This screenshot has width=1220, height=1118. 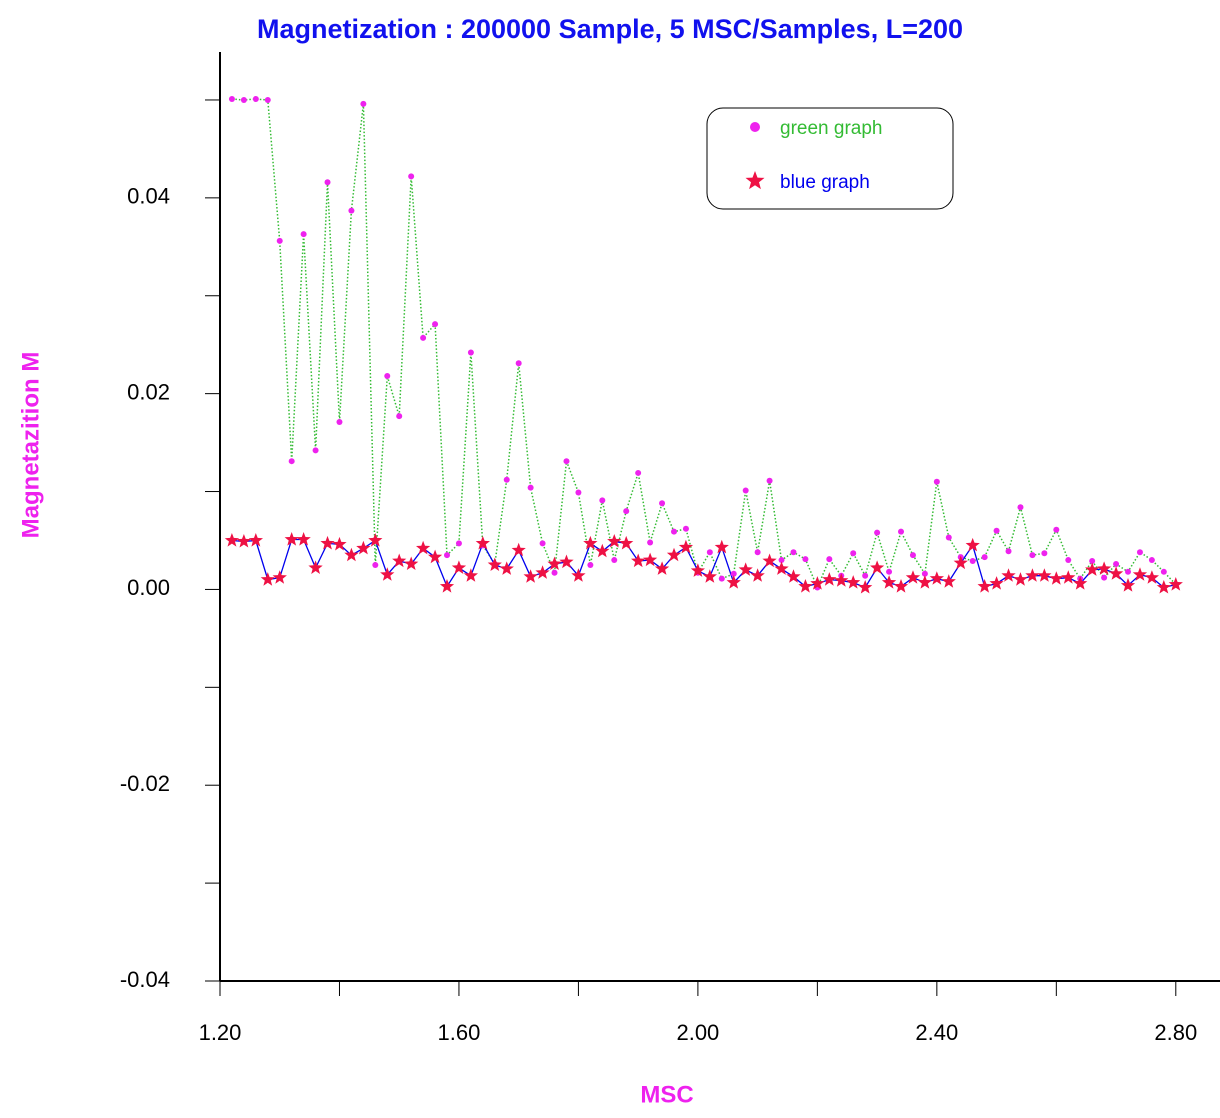 I want to click on y-tick-label: 0.00, so click(x=148, y=587).